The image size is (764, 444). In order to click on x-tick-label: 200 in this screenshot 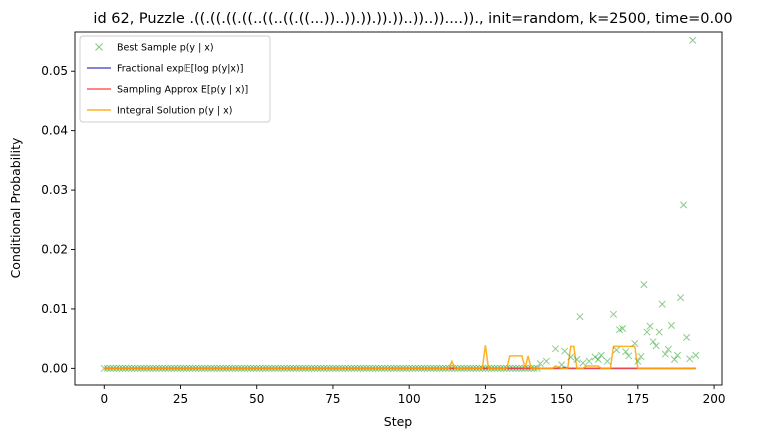, I will do `click(714, 399)`.